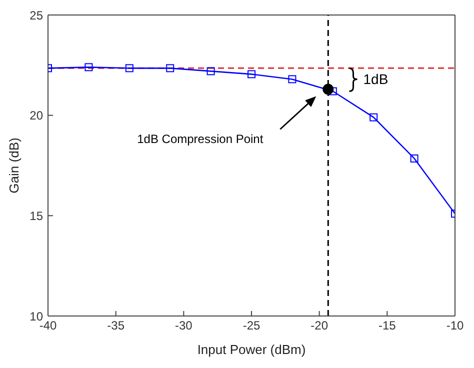  What do you see at coordinates (387, 325) in the screenshot?
I see `x-tick-label: -15` at bounding box center [387, 325].